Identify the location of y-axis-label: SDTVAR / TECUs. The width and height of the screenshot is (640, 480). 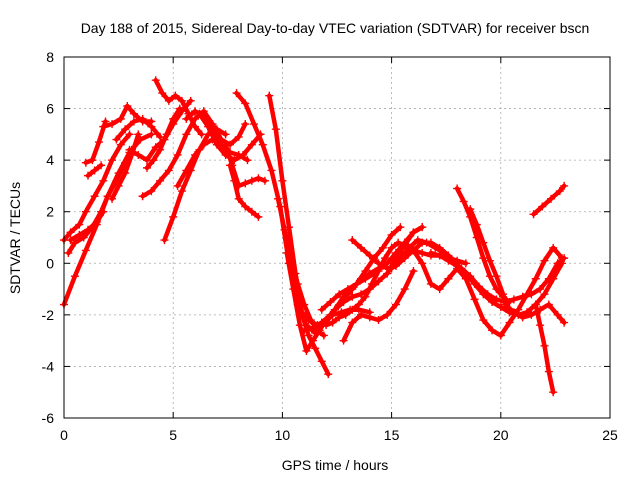
(15, 238).